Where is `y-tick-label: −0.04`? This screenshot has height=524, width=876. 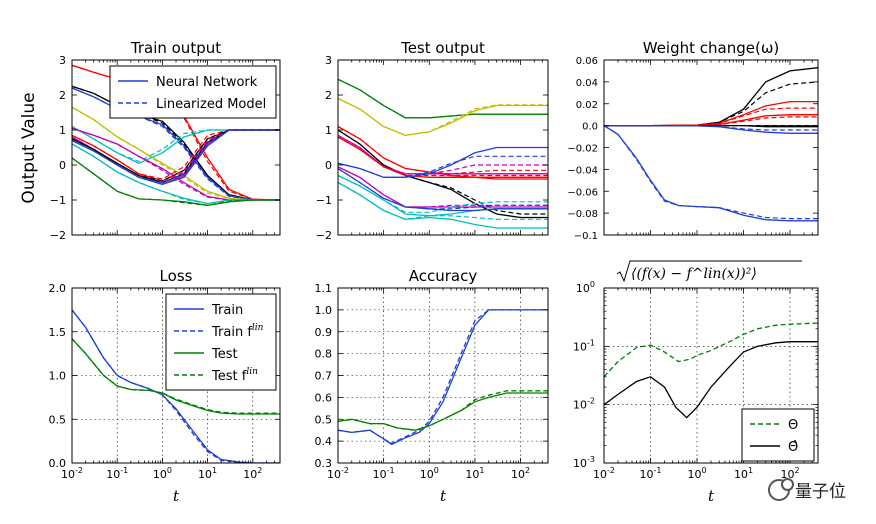 y-tick-label: −0.04 is located at coordinates (582, 170).